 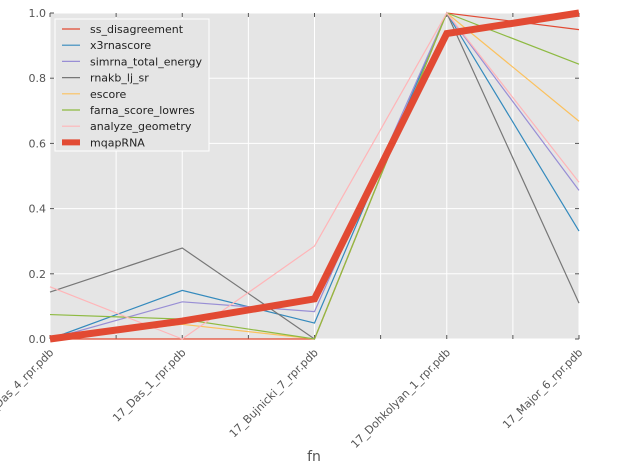 I want to click on legend-label: analyze_geometry, so click(x=141, y=126).